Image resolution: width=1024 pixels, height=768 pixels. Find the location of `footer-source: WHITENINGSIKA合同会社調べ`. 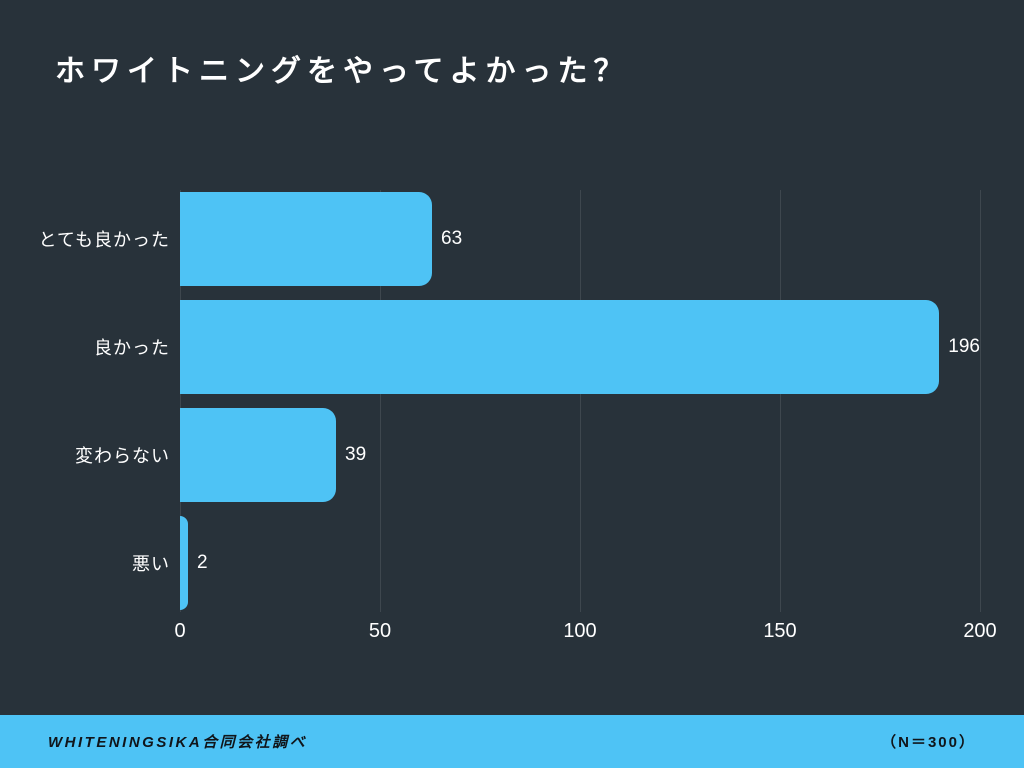

footer-source: WHITENINGSIKA合同会社調べ is located at coordinates (178, 742).